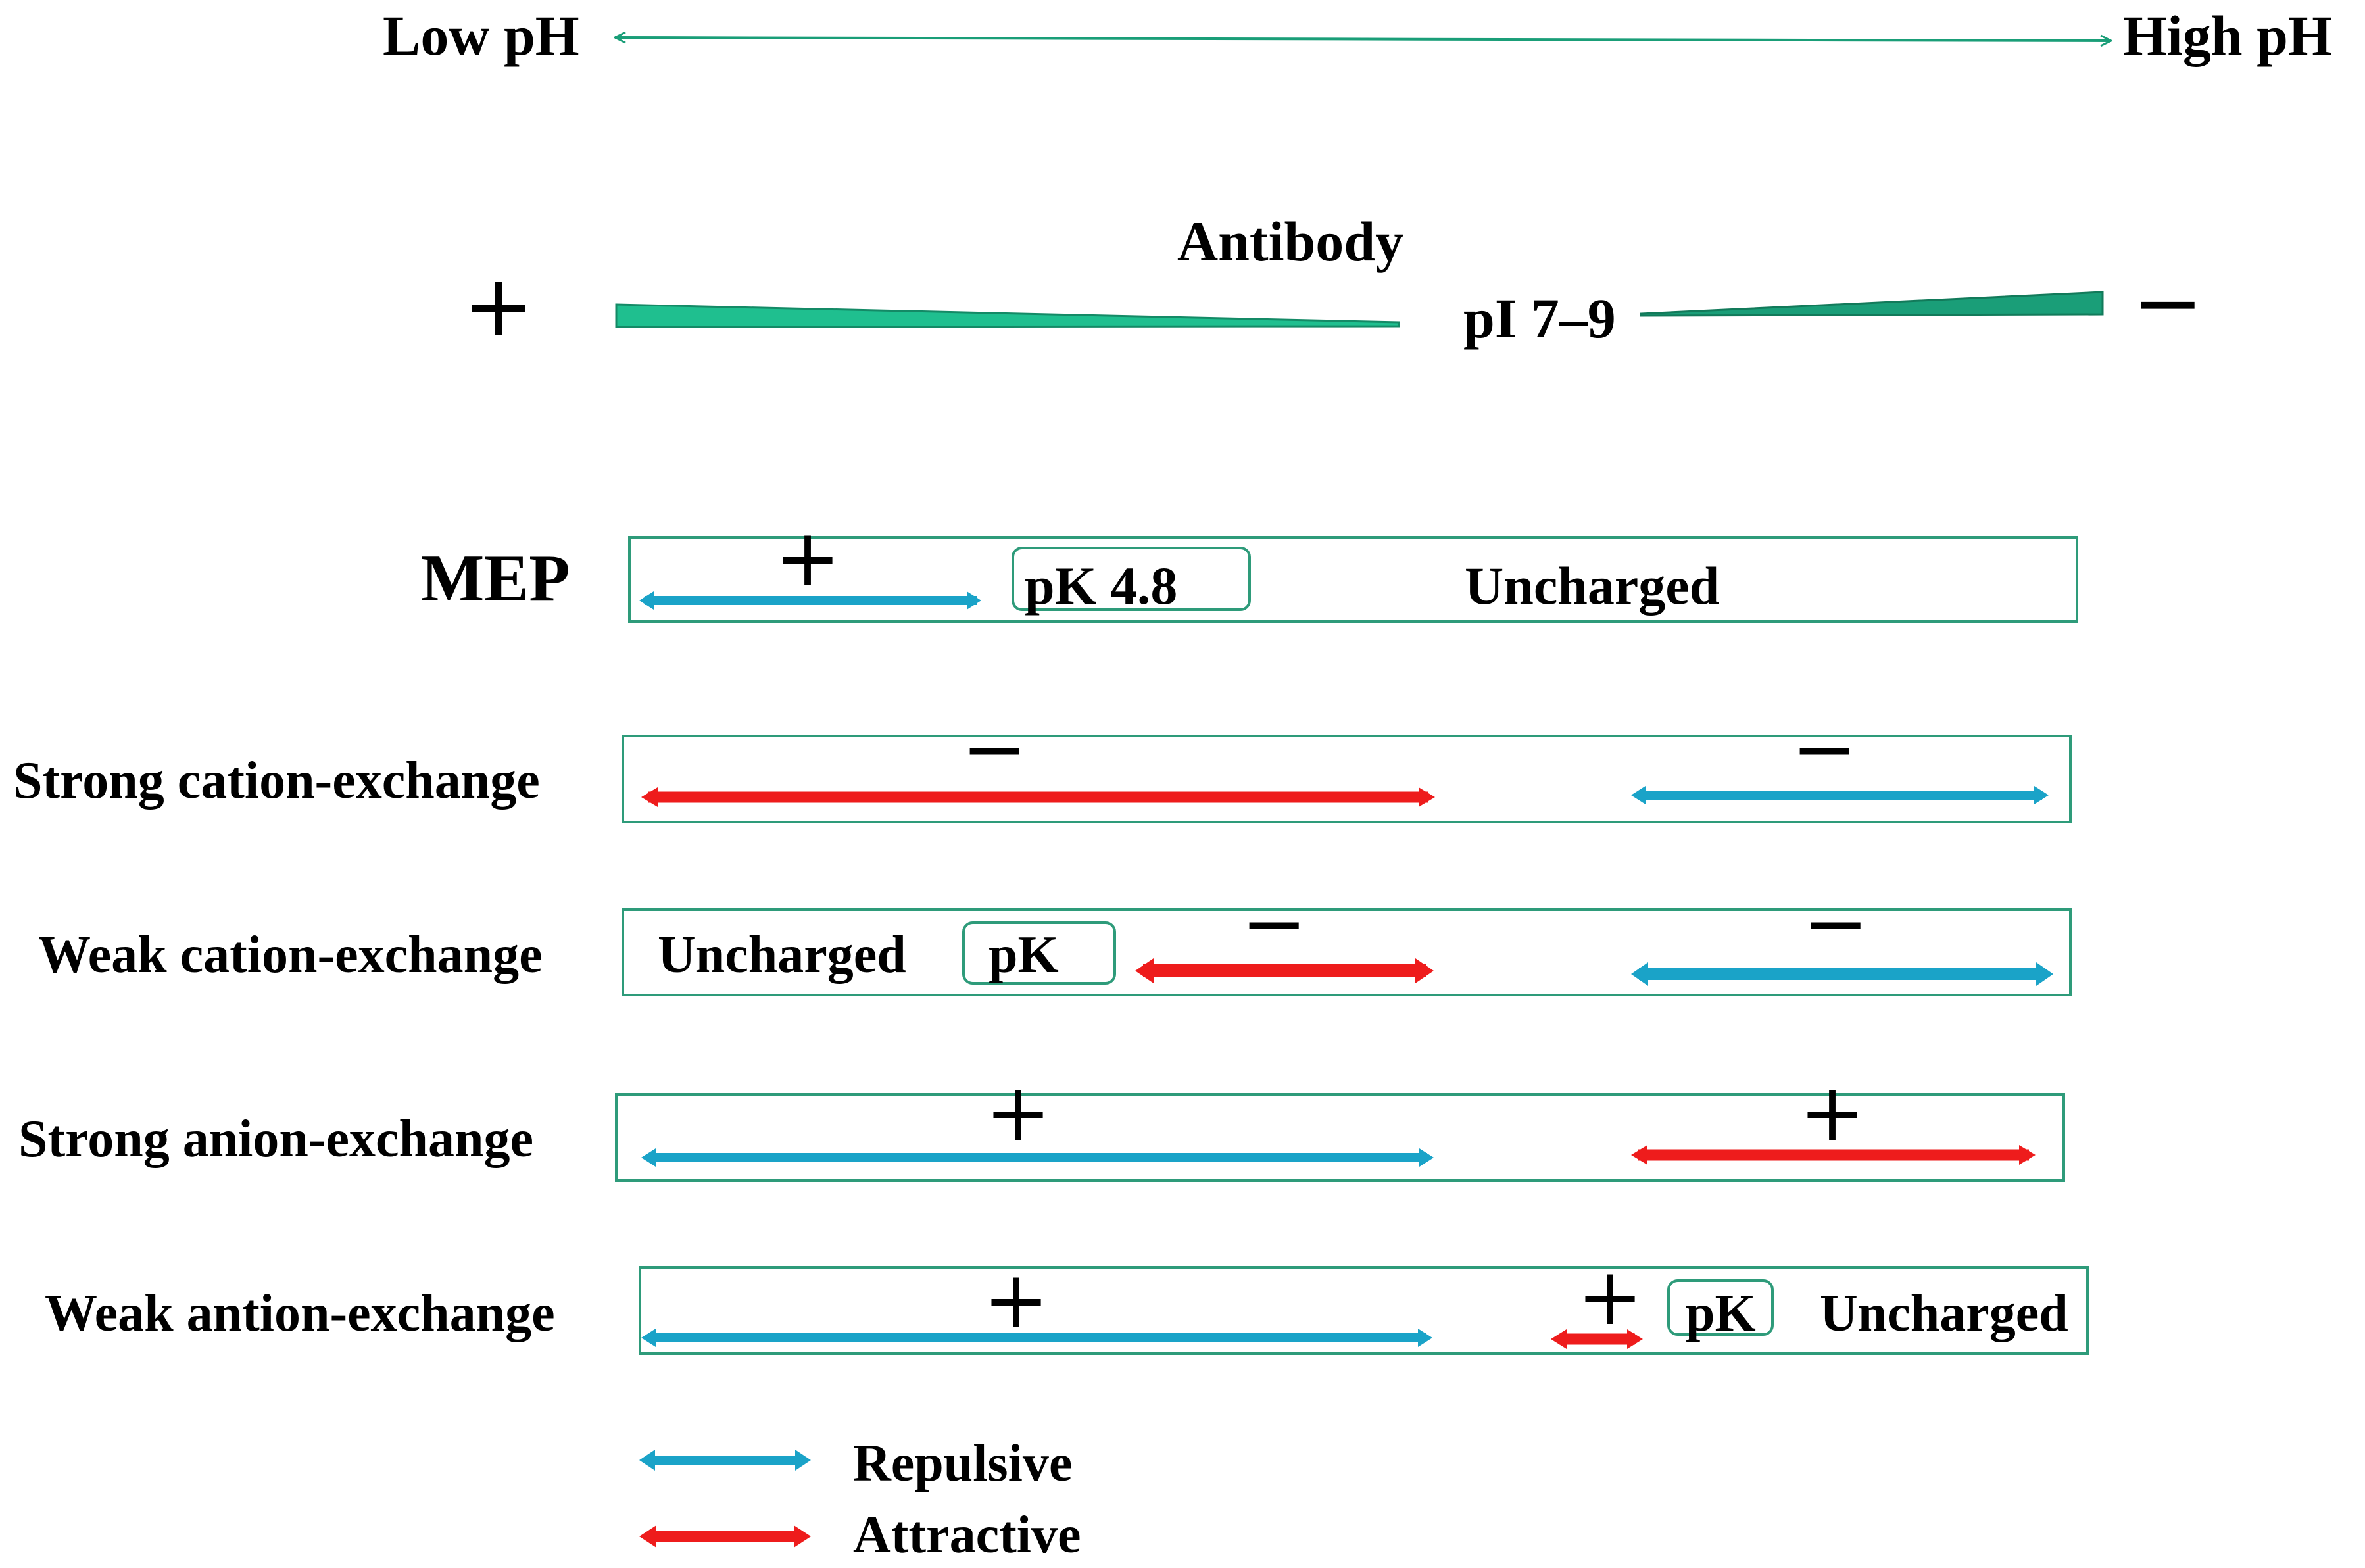 The height and width of the screenshot is (1568, 2365). Describe the element at coordinates (1363, 39) in the screenshot. I see `ph-axis-arrow` at that location.